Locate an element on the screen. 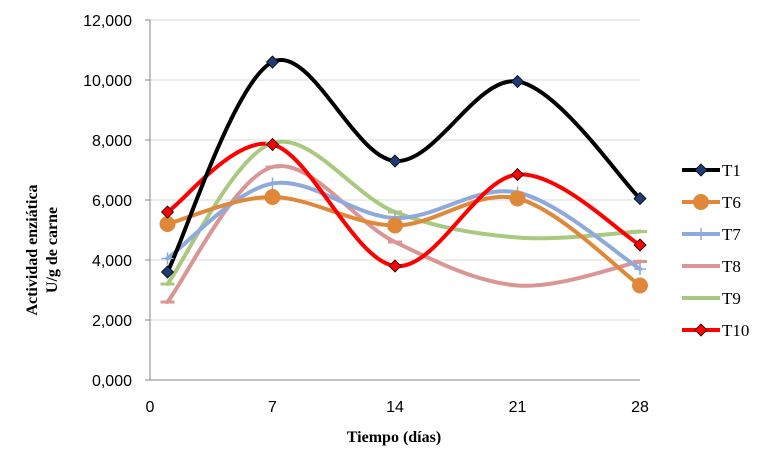 The height and width of the screenshot is (455, 777). legend-label: T1 is located at coordinates (731, 170).